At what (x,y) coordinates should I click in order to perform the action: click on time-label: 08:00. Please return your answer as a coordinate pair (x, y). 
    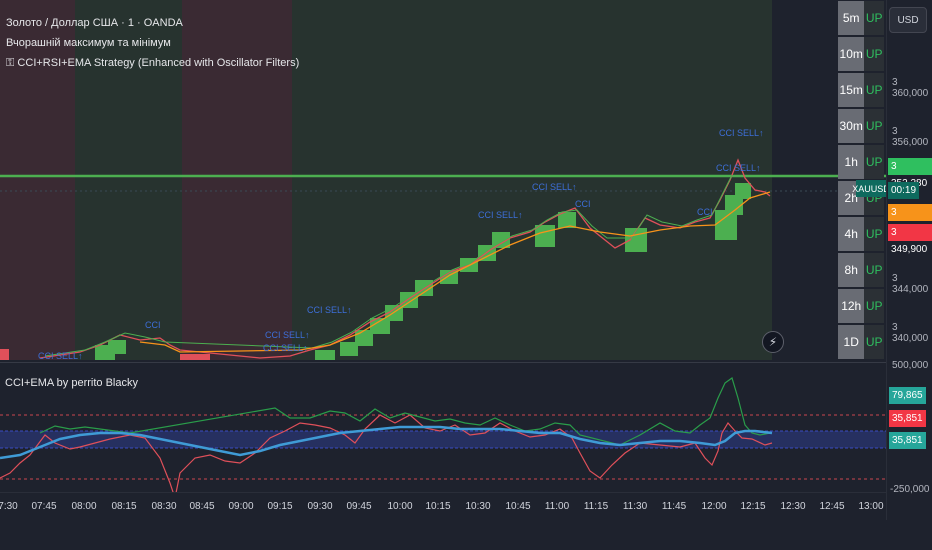
    Looking at the image, I should click on (84, 506).